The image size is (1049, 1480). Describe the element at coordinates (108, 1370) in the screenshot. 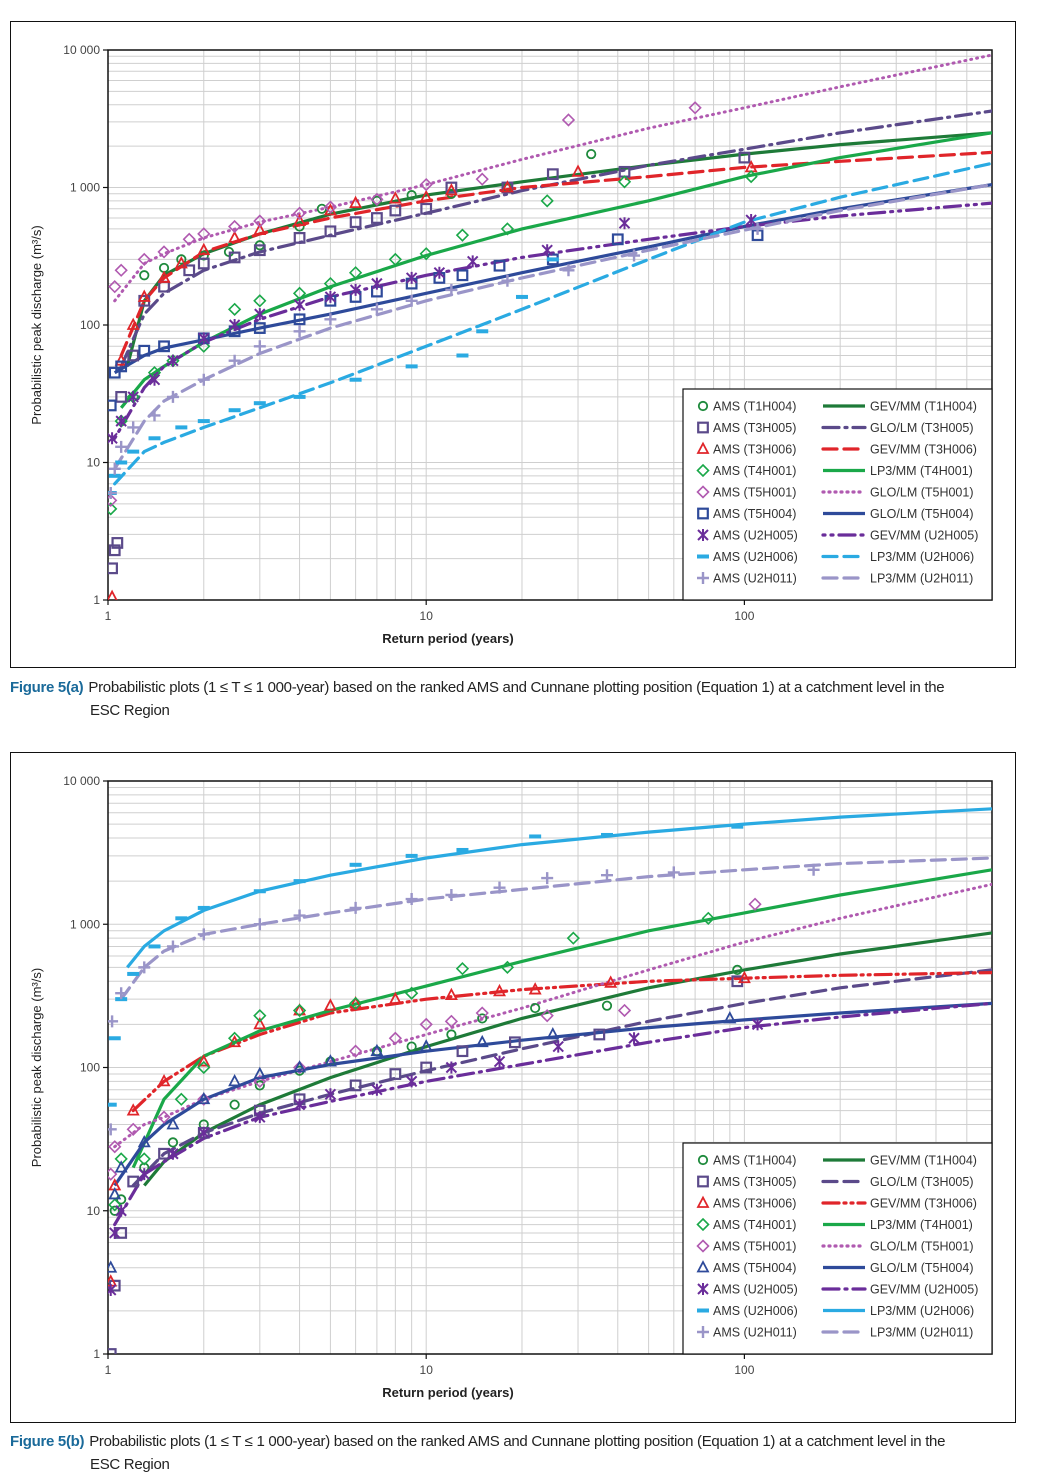

I see `x-tick-label: 1` at that location.